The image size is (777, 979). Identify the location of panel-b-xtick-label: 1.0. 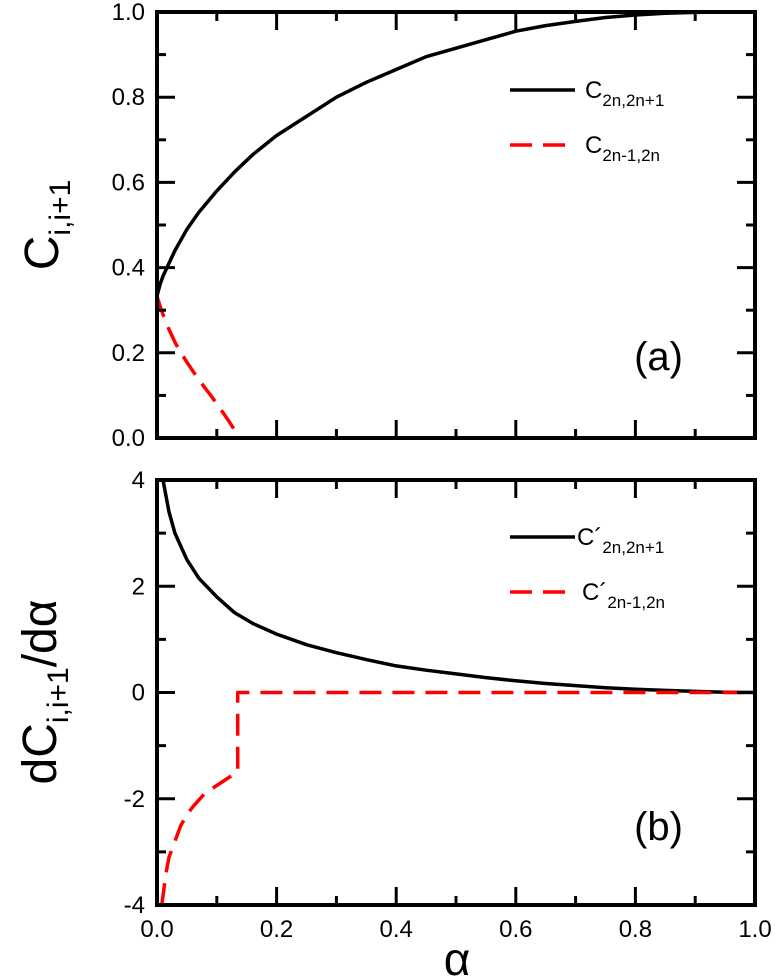
(754, 929).